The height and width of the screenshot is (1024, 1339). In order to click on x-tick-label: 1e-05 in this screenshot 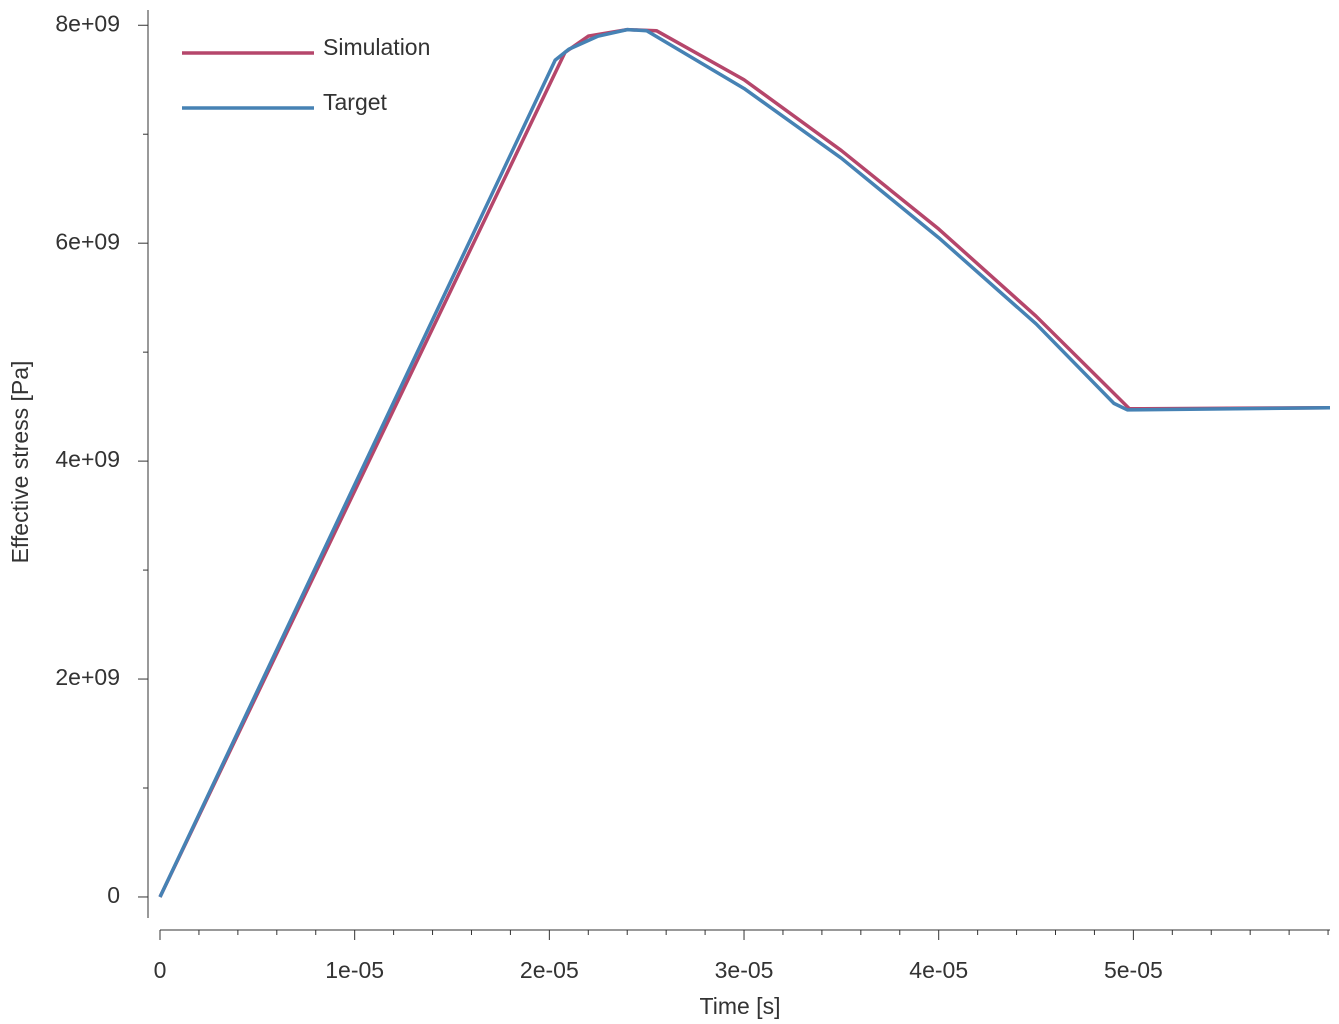, I will do `click(354, 970)`.